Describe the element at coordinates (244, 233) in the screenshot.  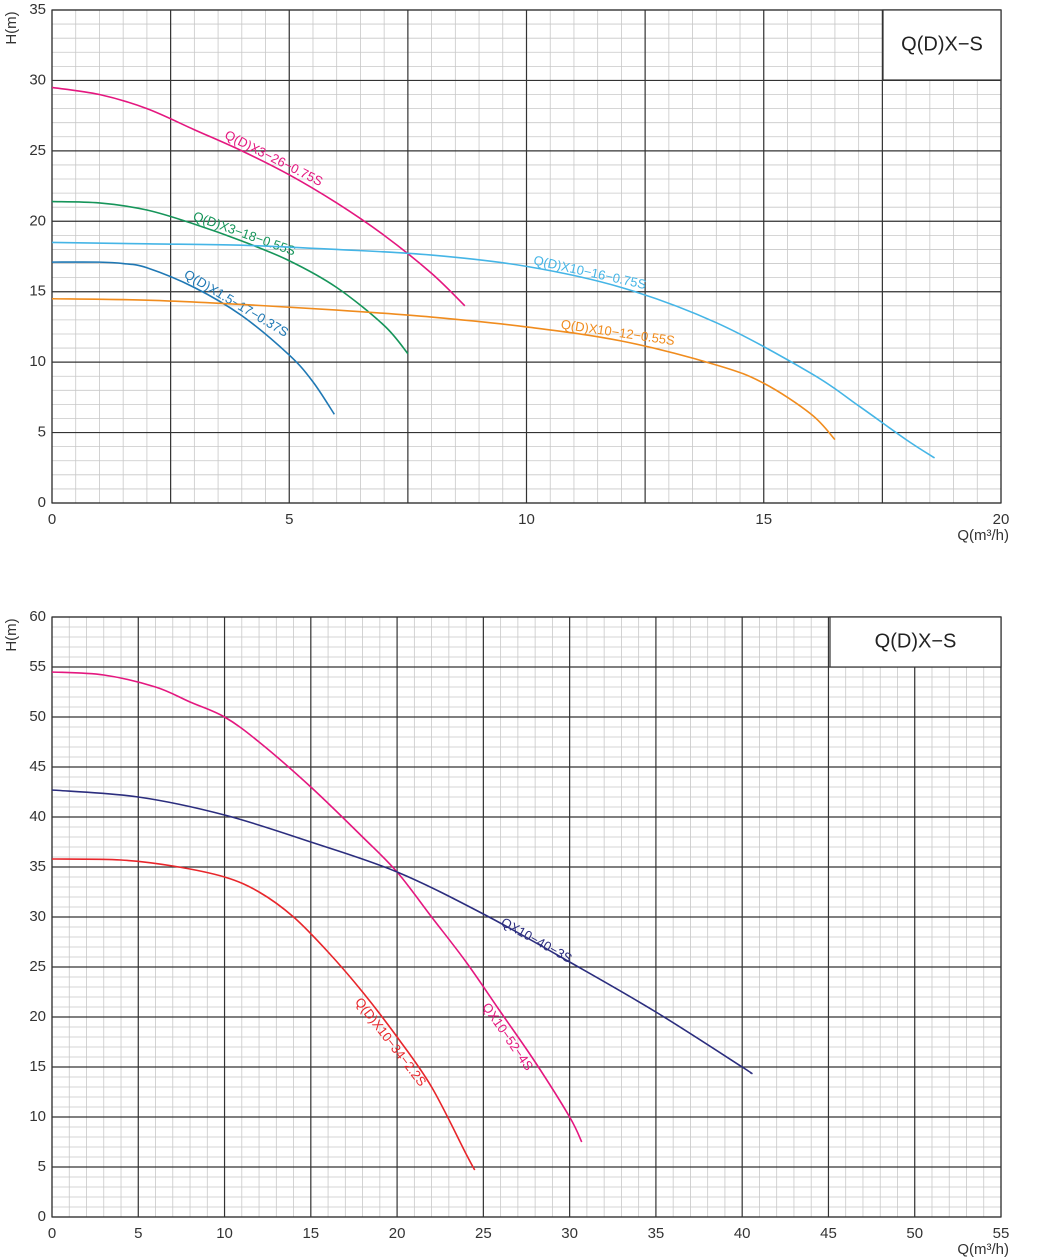
I see `curve-label: Q(D)X3−18−0.55S` at that location.